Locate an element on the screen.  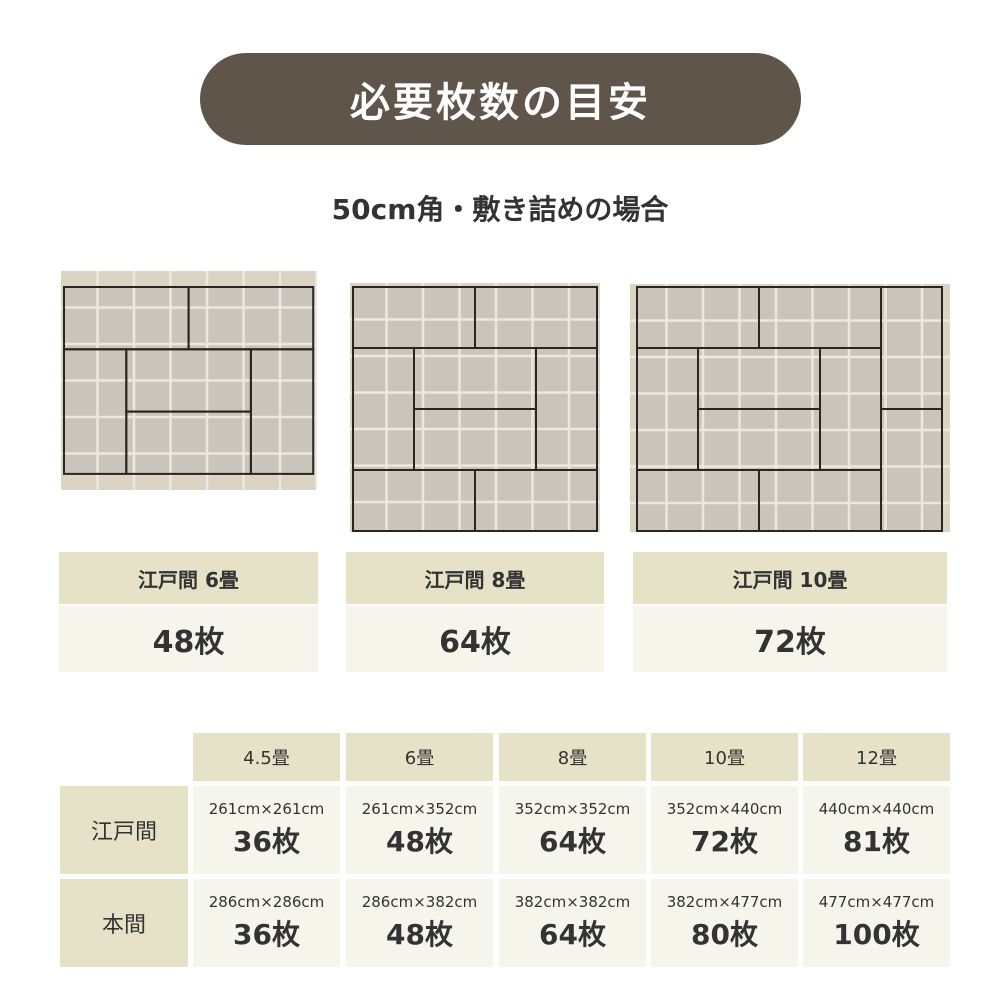
table-cell: 261cm×352cm 48枚 is located at coordinates (419, 830).